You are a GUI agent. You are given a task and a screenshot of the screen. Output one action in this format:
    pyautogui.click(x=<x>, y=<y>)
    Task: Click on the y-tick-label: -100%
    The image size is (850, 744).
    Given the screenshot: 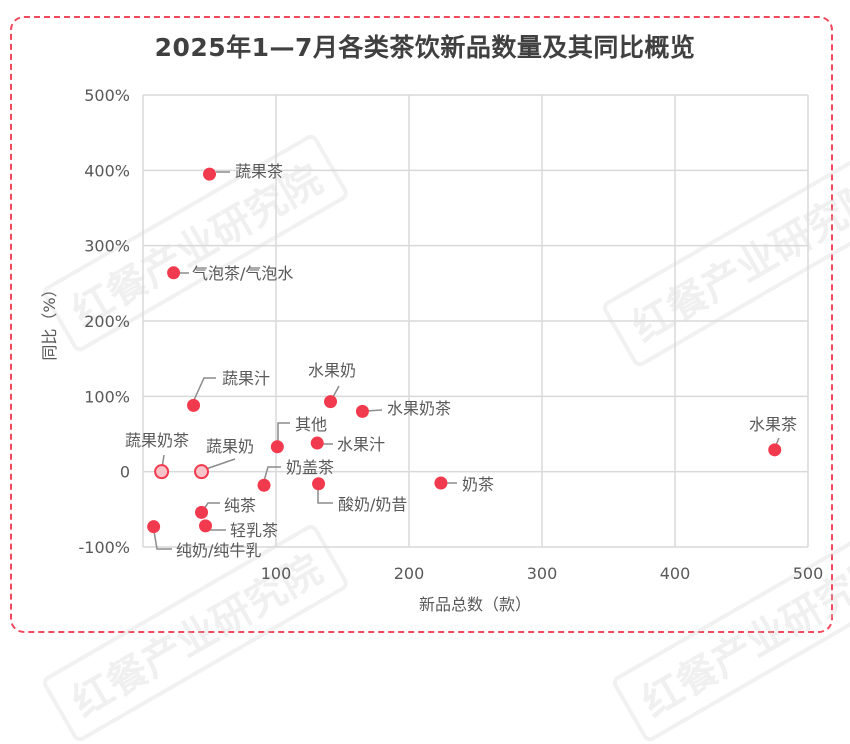 What is the action you would take?
    pyautogui.click(x=104, y=547)
    